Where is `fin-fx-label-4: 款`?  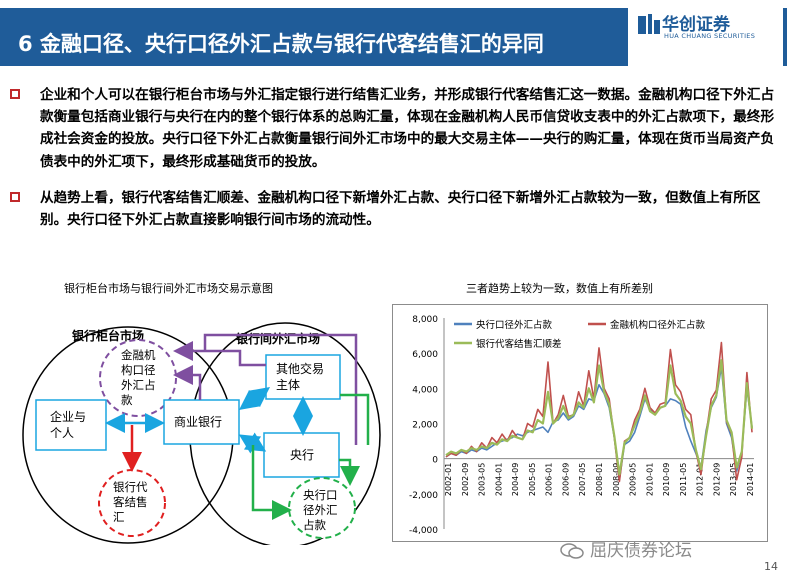 fin-fx-label-4: 款 is located at coordinates (127, 400).